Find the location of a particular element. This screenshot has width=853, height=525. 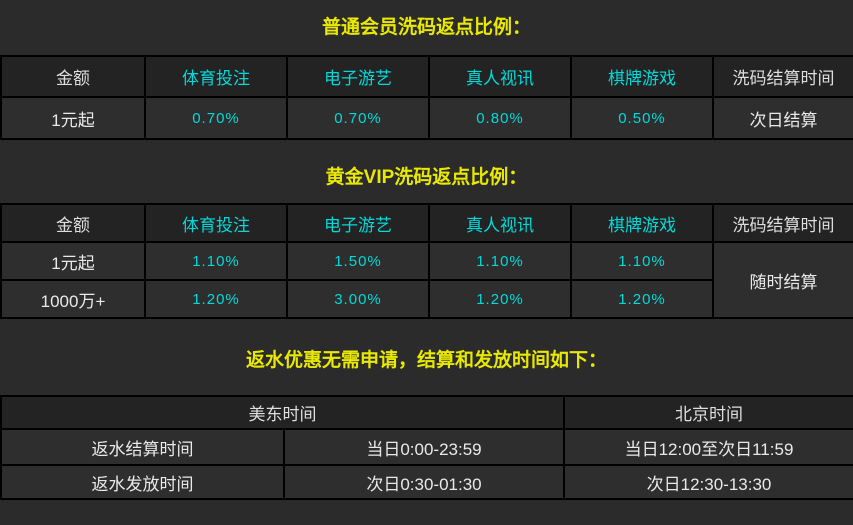

table-row: 1元起 0.70% 0.70% 0.80% 0.50% 次日结算 is located at coordinates (426, 118).